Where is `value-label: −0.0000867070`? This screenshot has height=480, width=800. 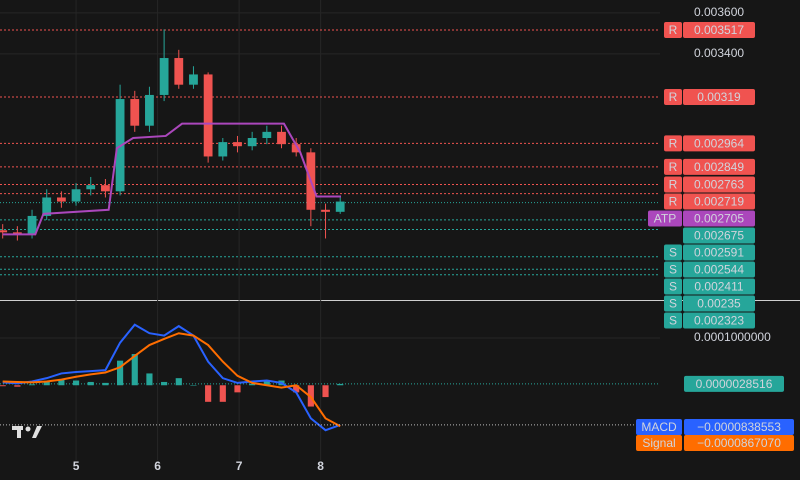
value-label: −0.0000867070 is located at coordinates (739, 443).